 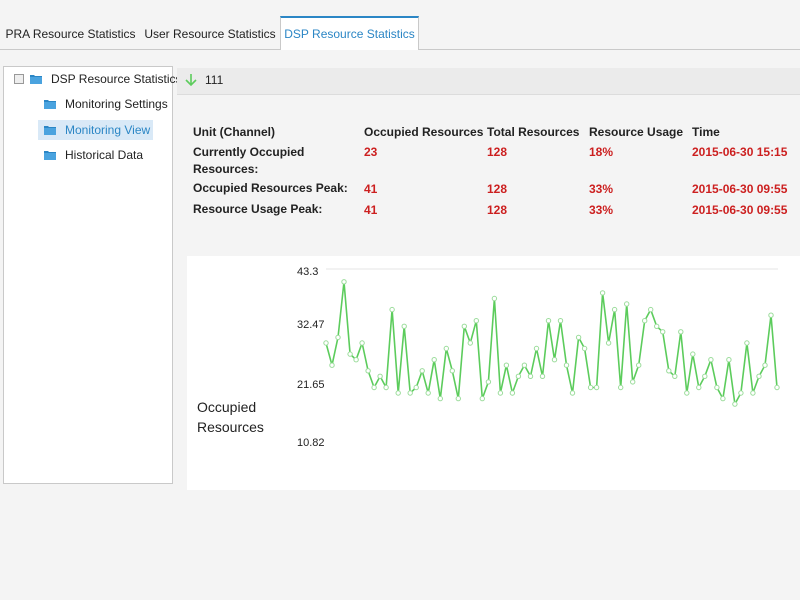 I want to click on cell-time: 2015-06-30 15:15, so click(x=740, y=152).